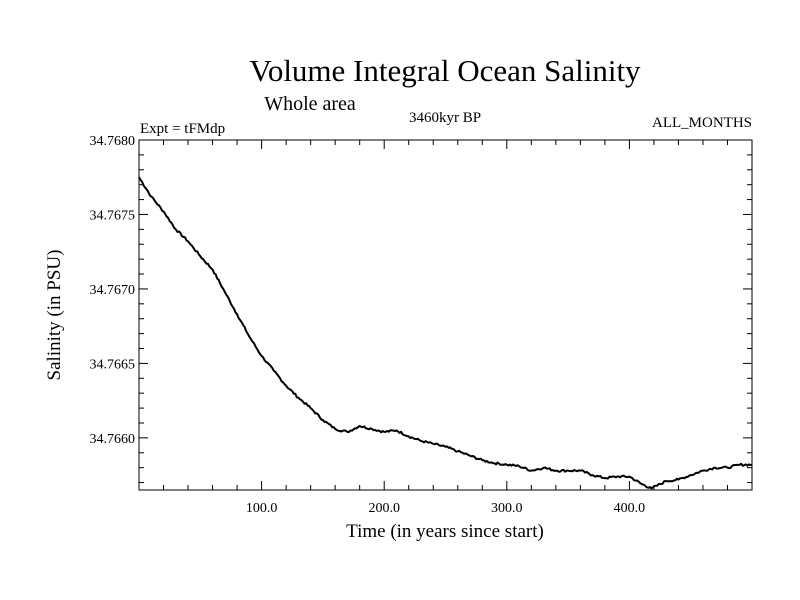 This screenshot has width=800, height=600. Describe the element at coordinates (507, 508) in the screenshot. I see `x-tick-label: 300.0` at that location.